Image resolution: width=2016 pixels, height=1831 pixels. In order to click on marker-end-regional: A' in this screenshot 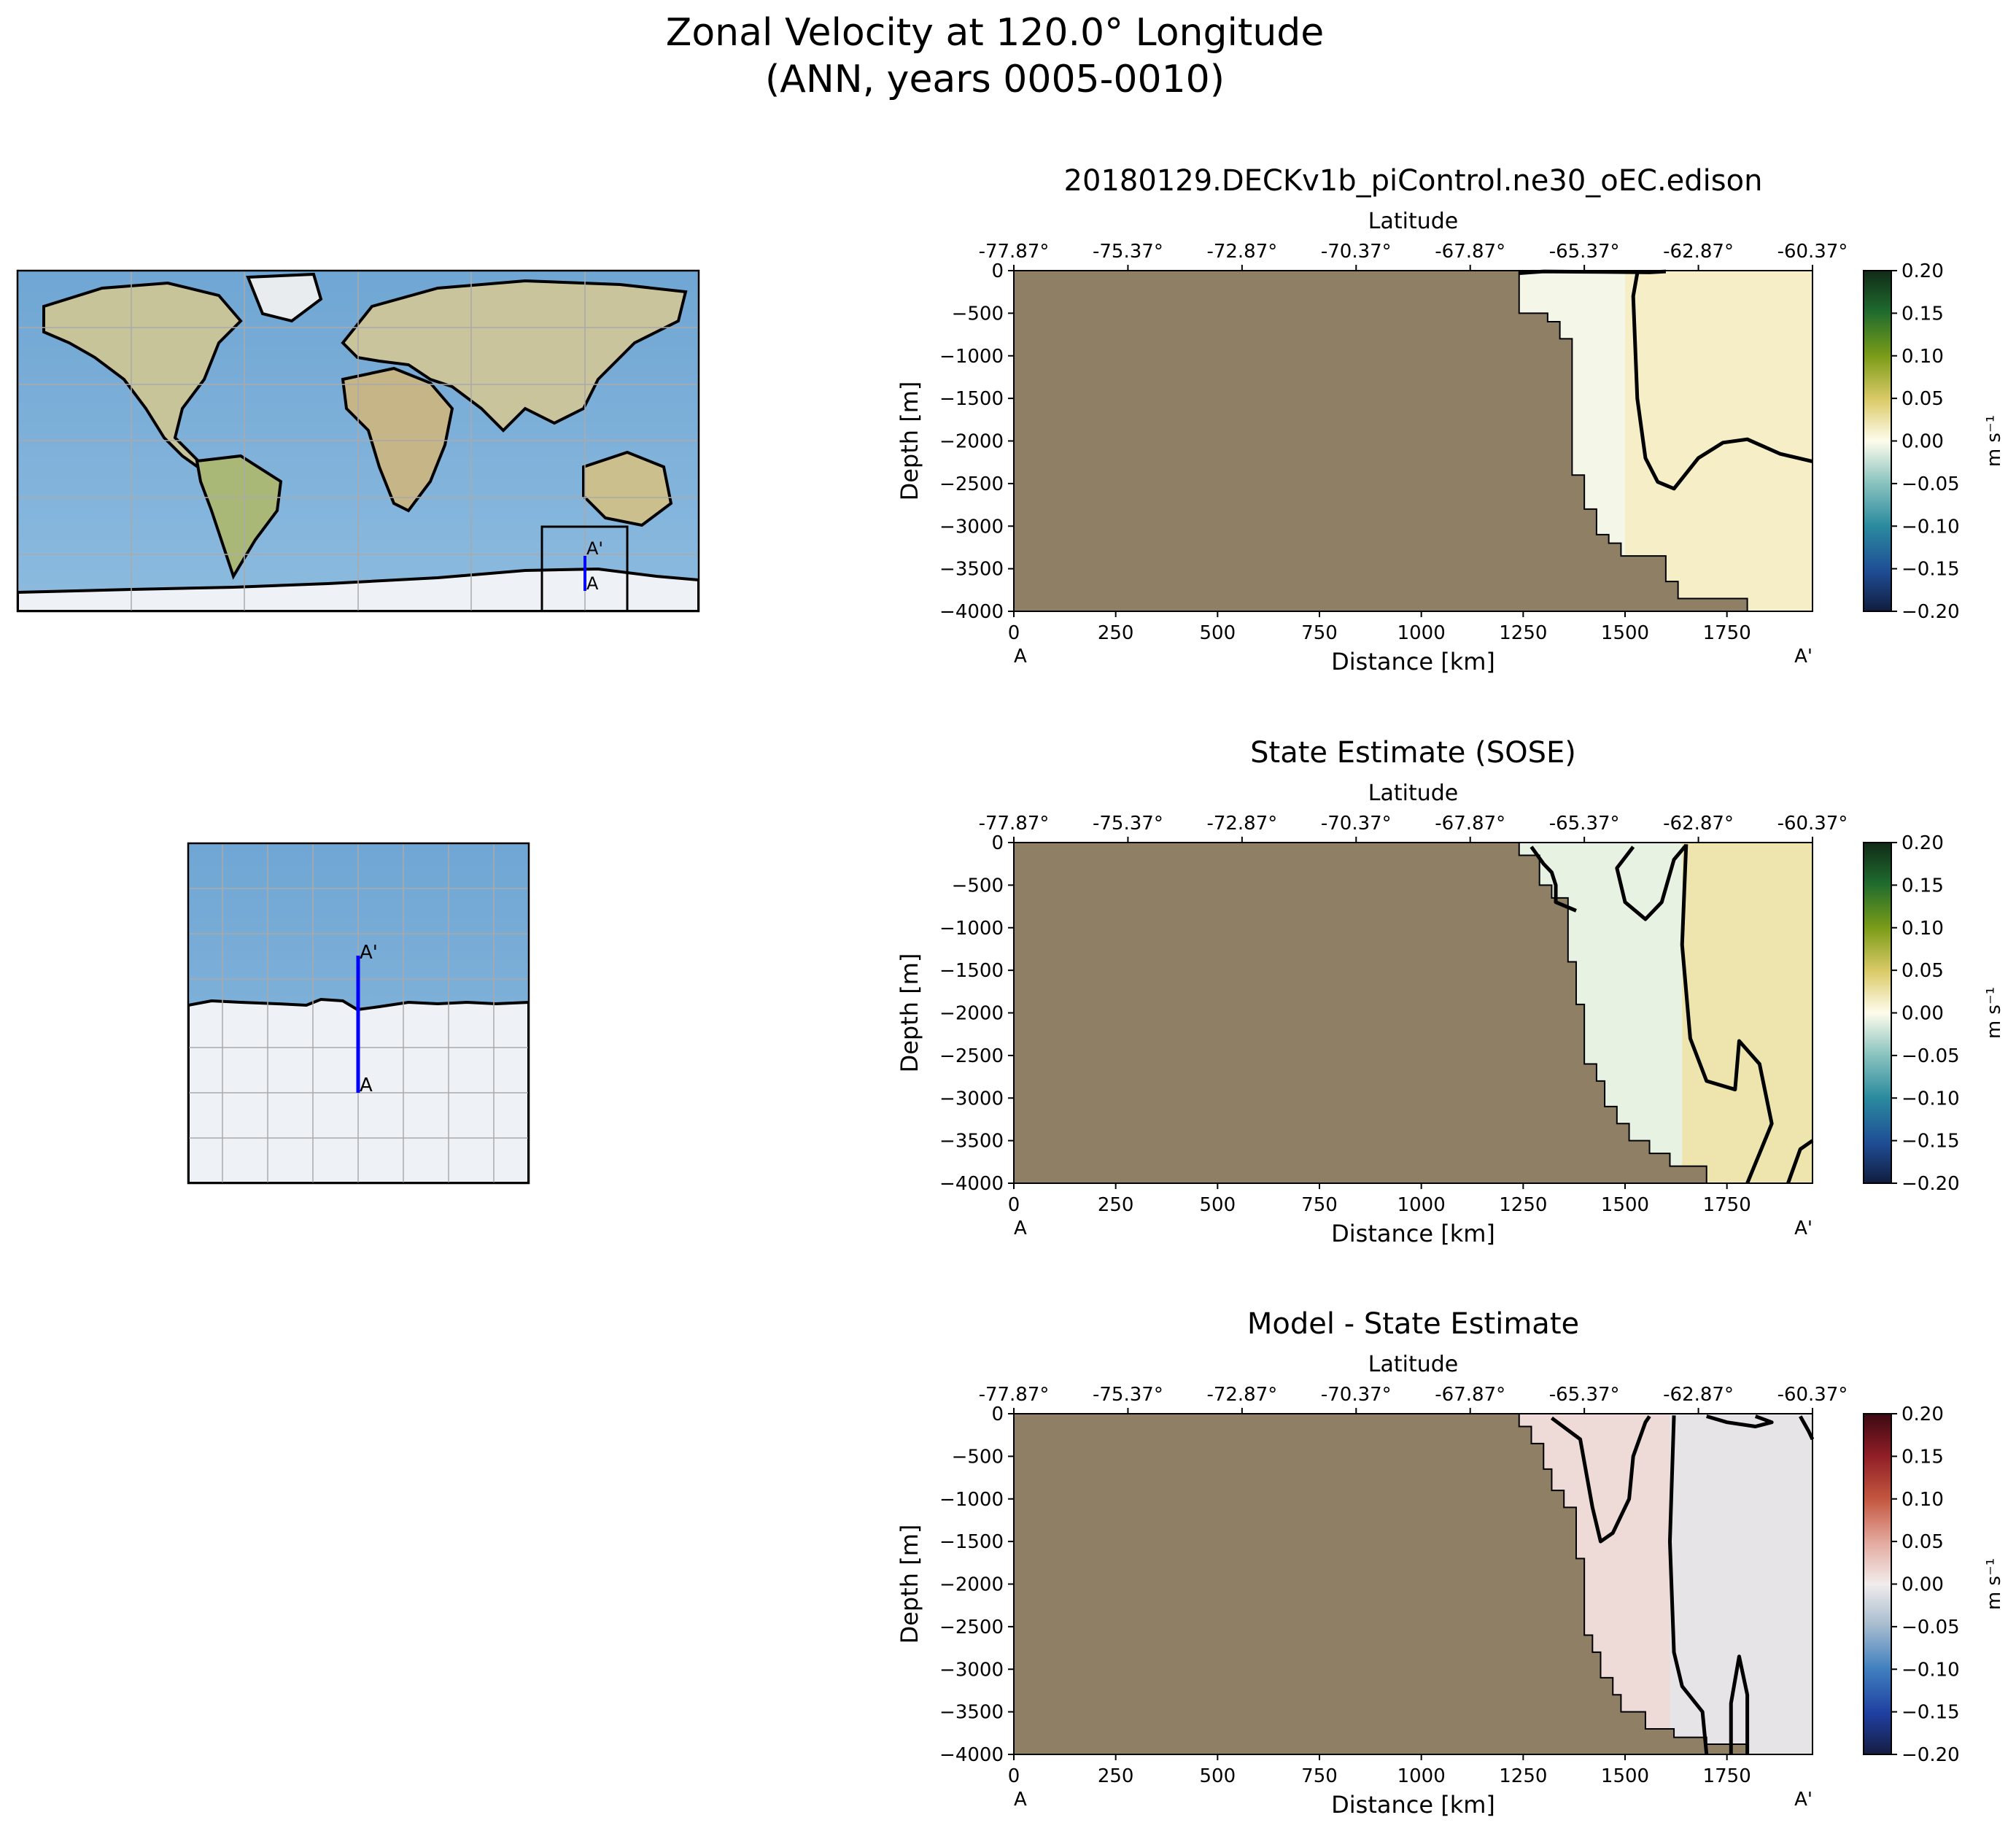, I will do `click(369, 953)`.